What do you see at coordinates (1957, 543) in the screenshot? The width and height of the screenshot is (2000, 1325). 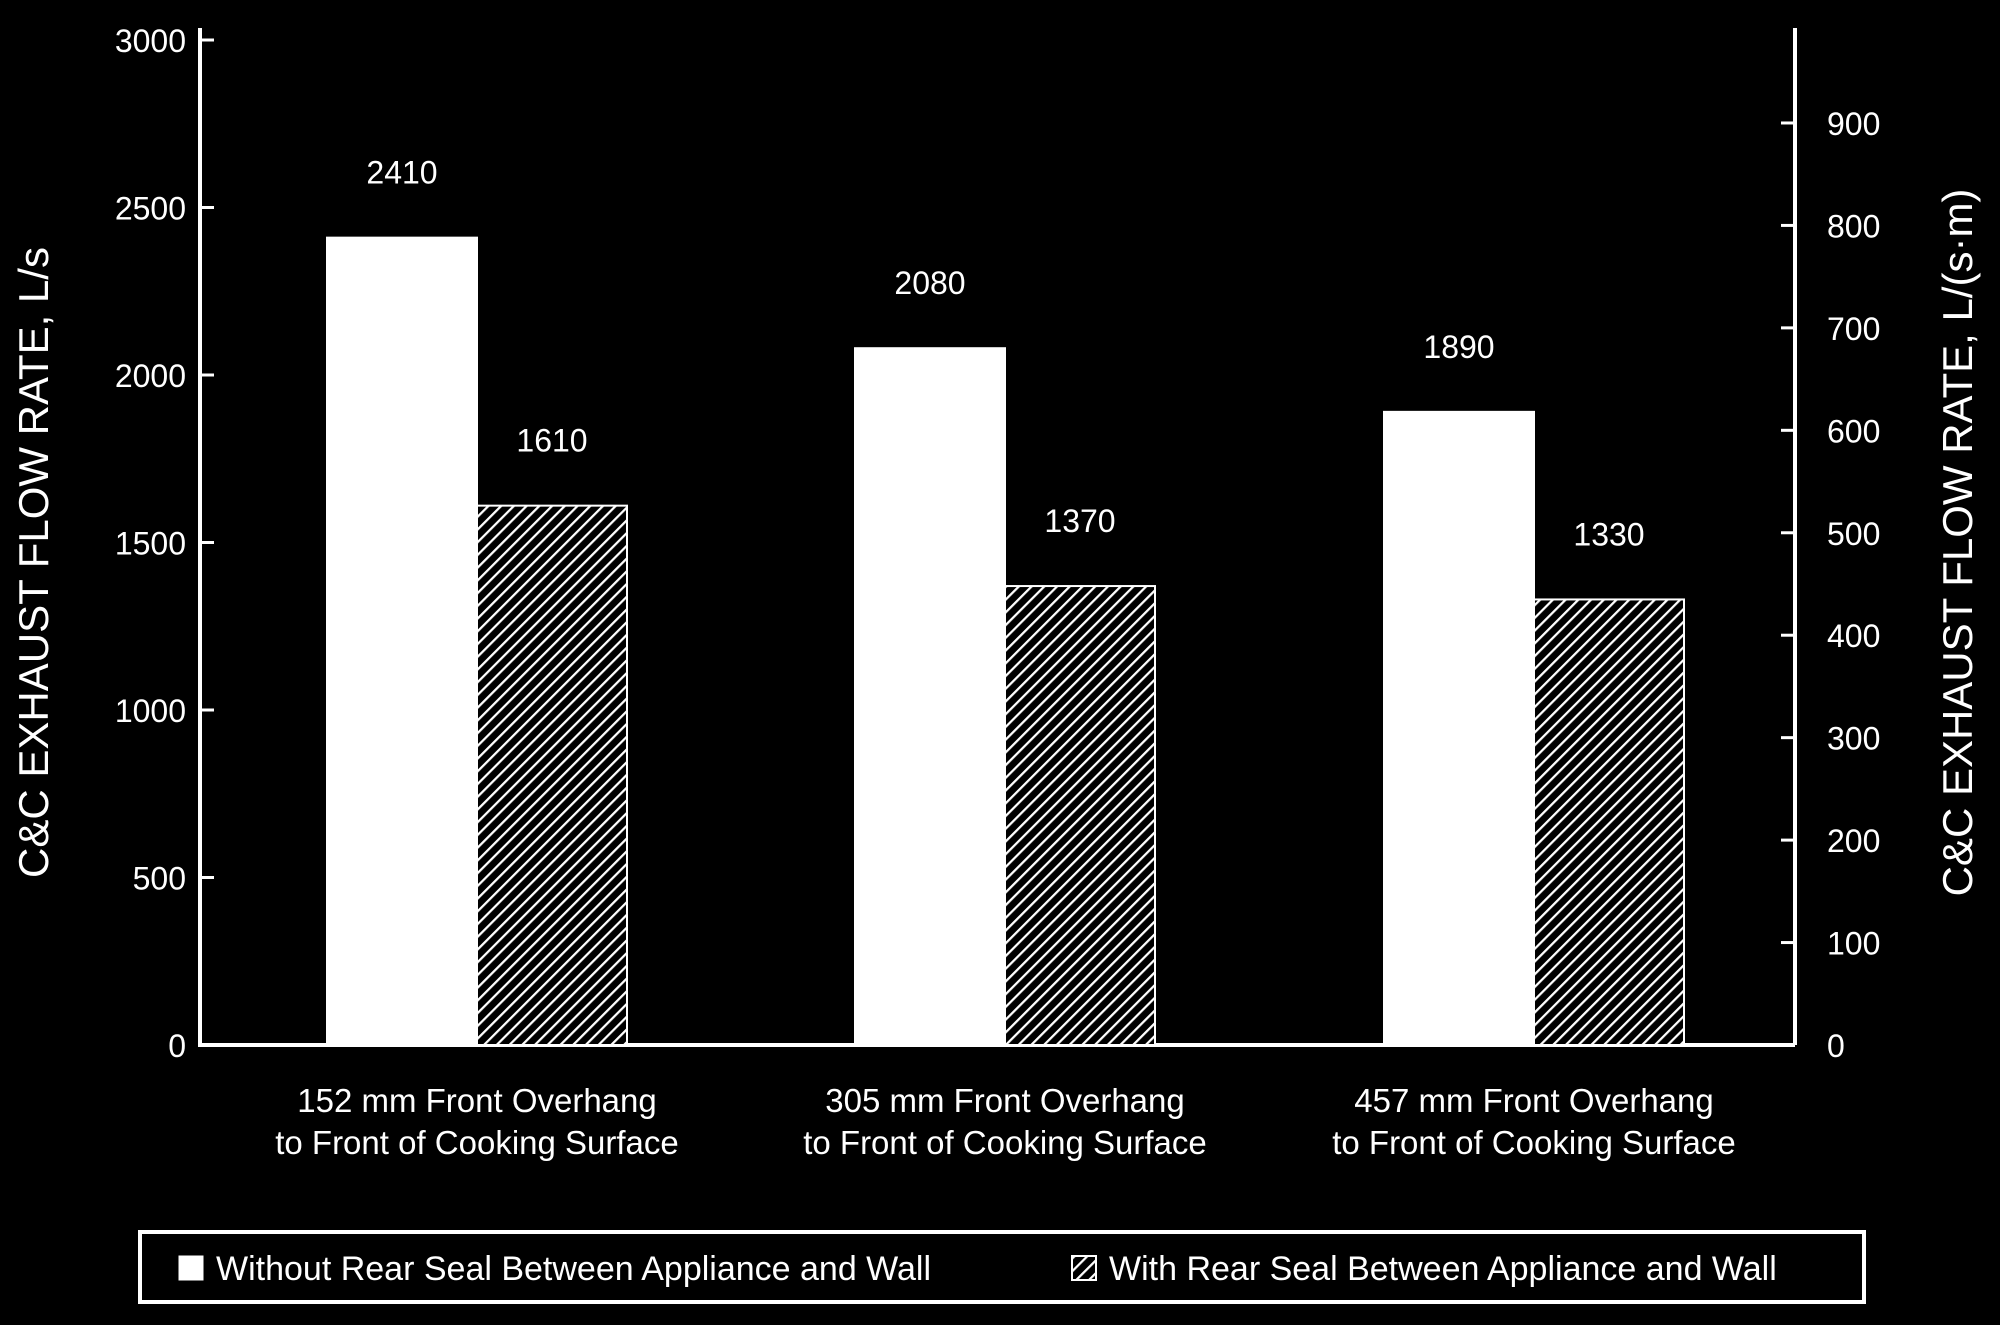 I see `y2-axis-title: C&C EXHAUST FLOW RATE, L/(s·m)` at bounding box center [1957, 543].